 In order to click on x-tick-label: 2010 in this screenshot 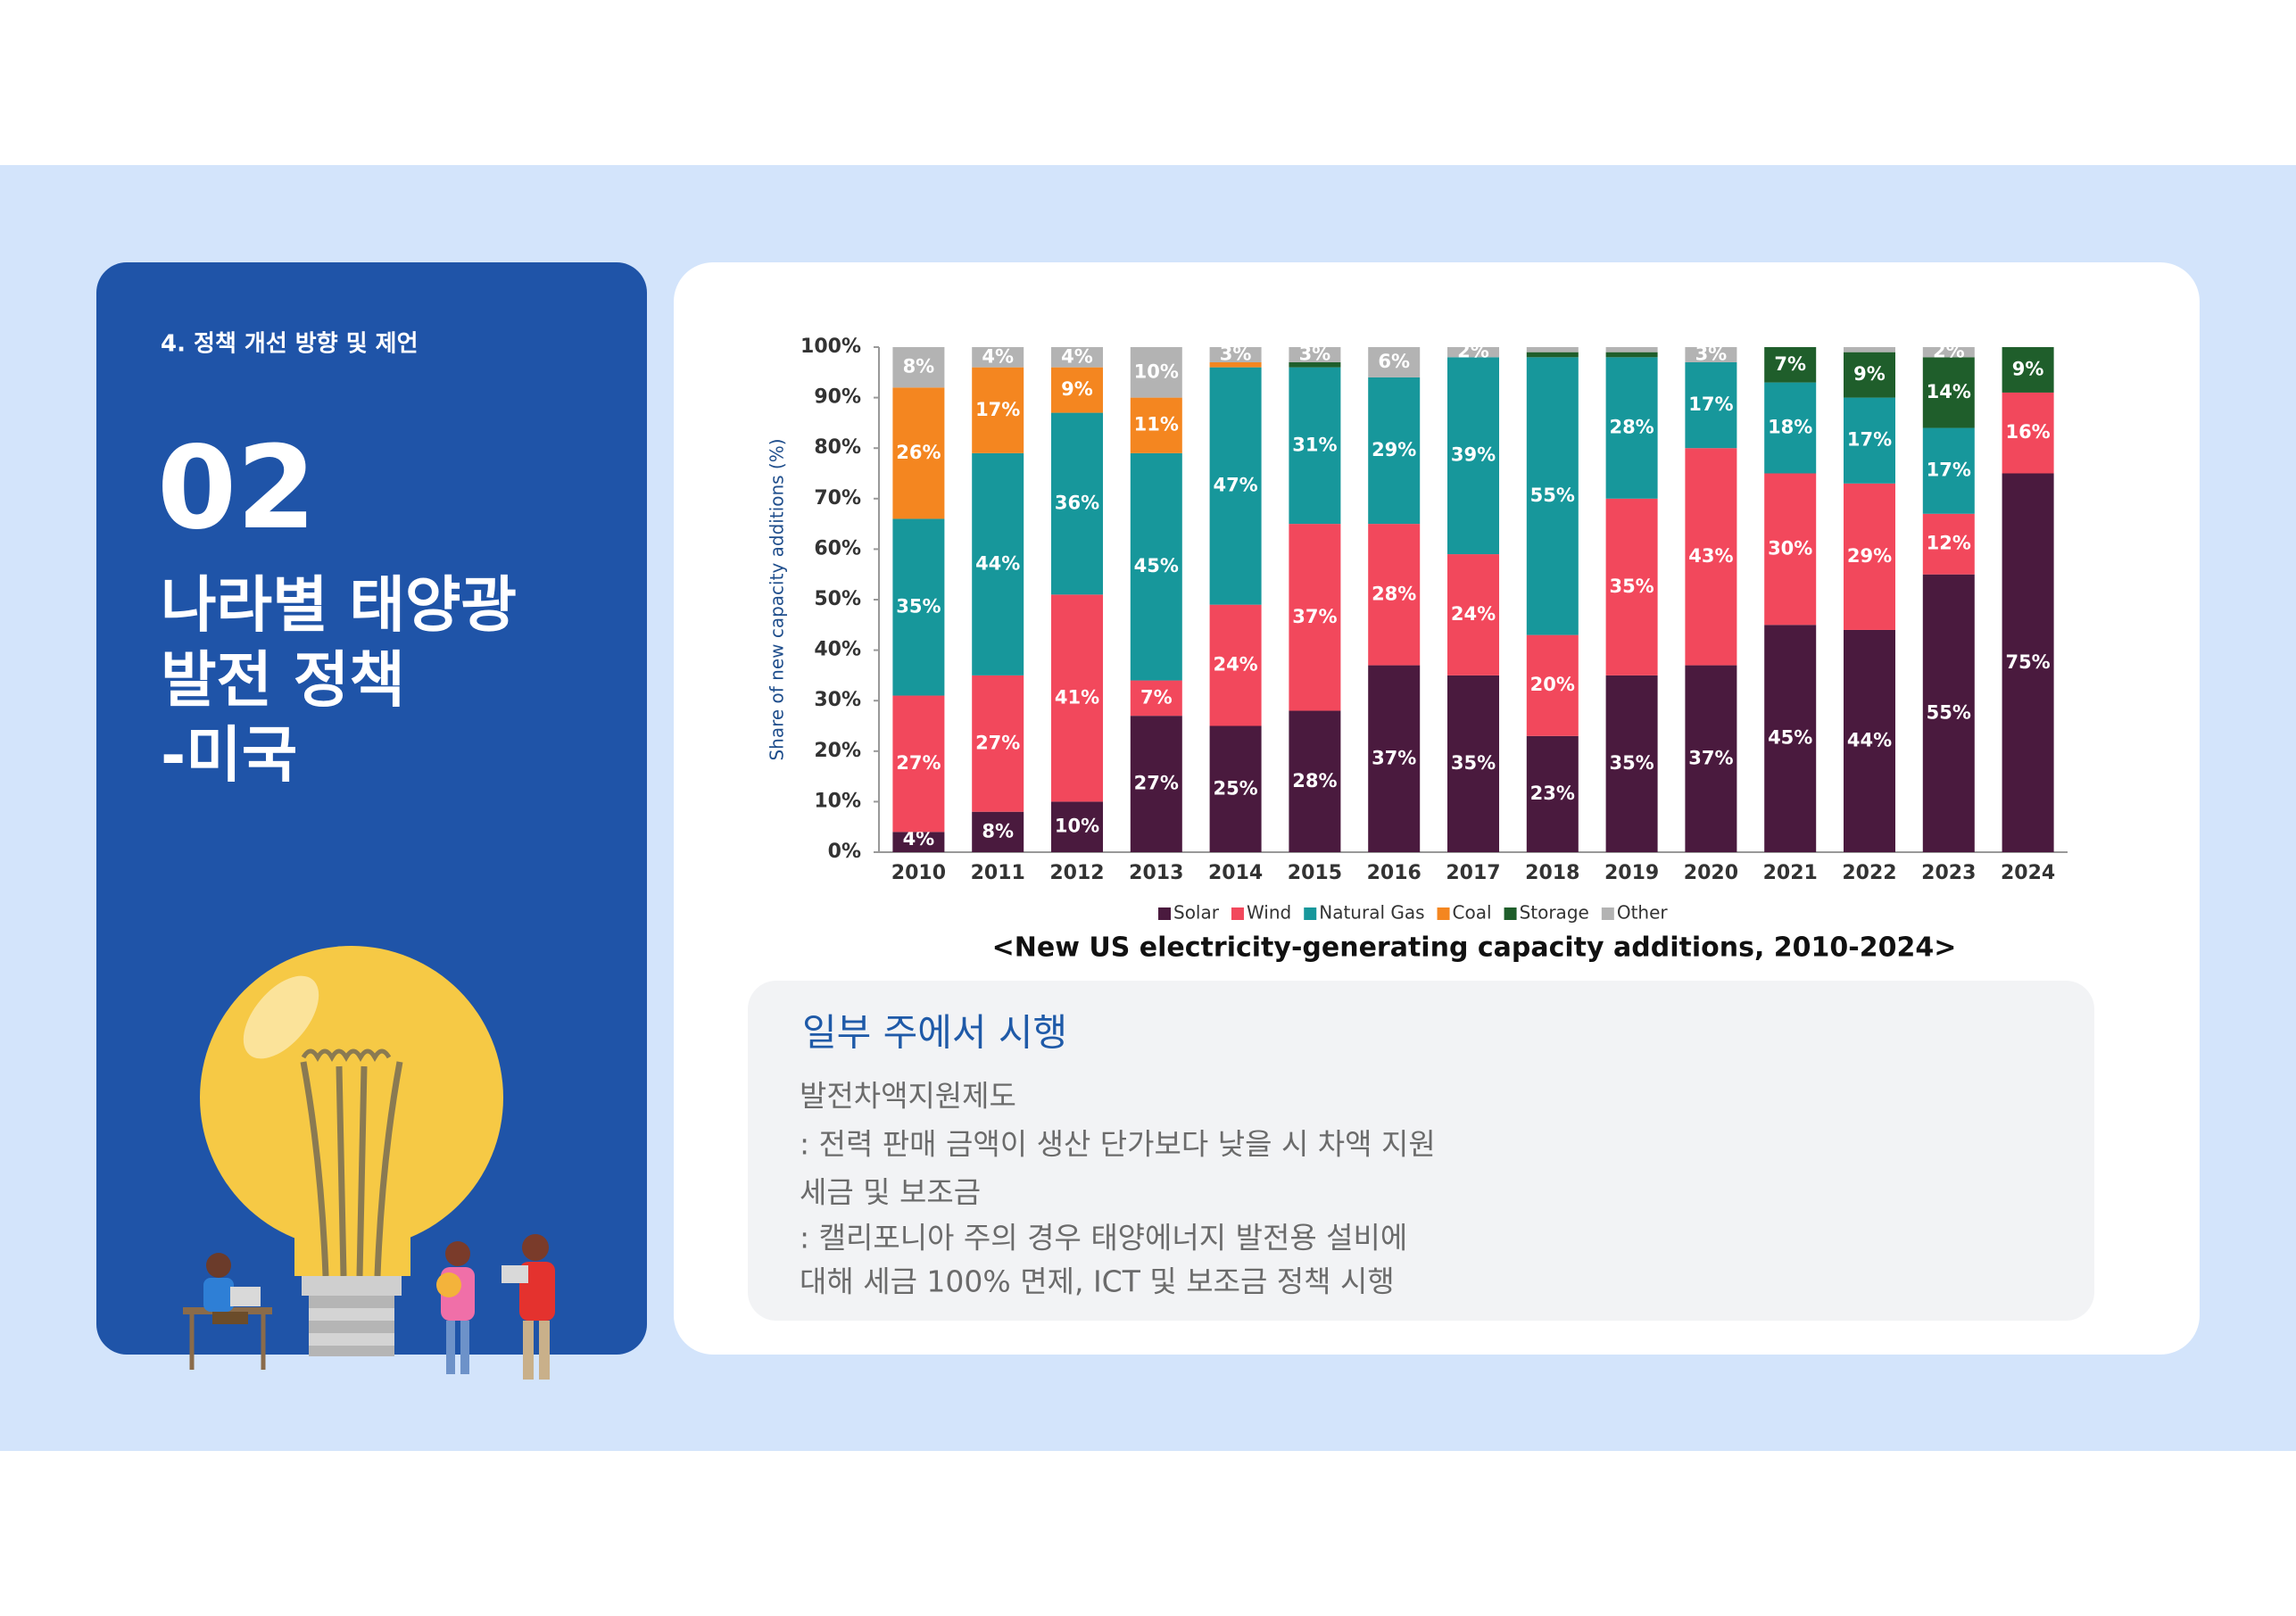, I will do `click(918, 873)`.